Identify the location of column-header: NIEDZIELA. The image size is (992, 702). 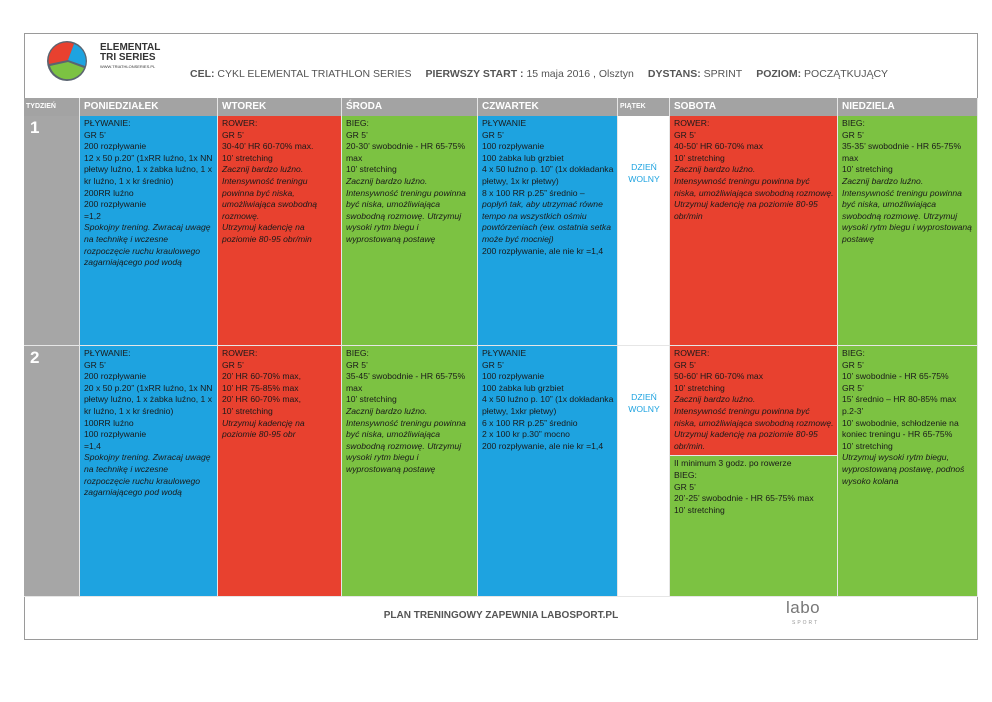
(908, 107).